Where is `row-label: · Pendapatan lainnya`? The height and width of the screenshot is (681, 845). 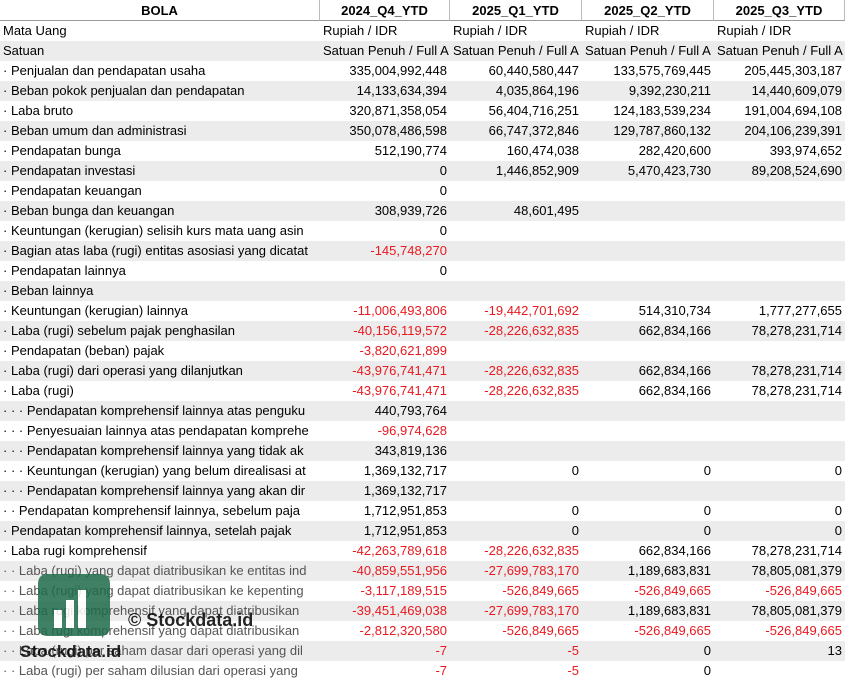 row-label: · Pendapatan lainnya is located at coordinates (64, 270).